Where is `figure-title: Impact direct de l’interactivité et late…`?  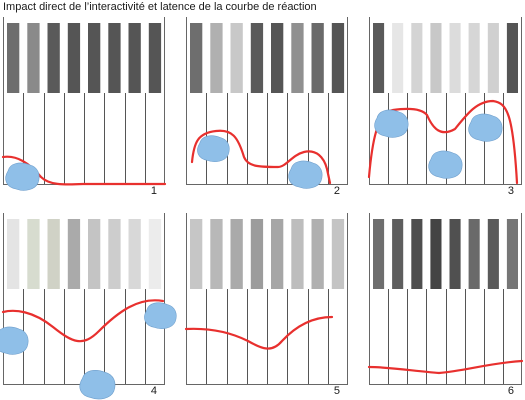 figure-title: Impact direct de l’interactivité et late… is located at coordinates (160, 7).